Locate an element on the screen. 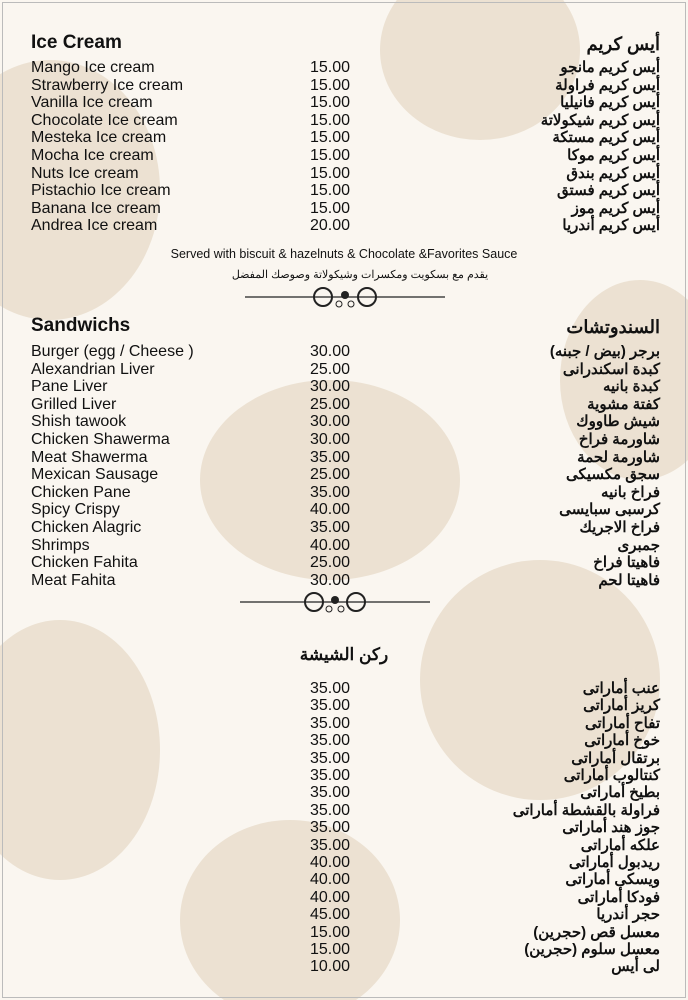  item-name: Nuts Ice cream is located at coordinates (85, 173).